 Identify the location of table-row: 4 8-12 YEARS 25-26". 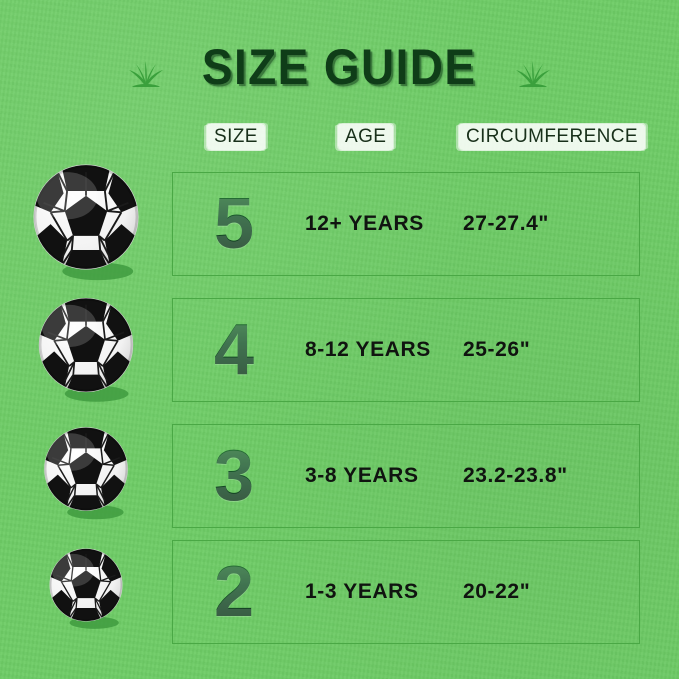
(406, 350).